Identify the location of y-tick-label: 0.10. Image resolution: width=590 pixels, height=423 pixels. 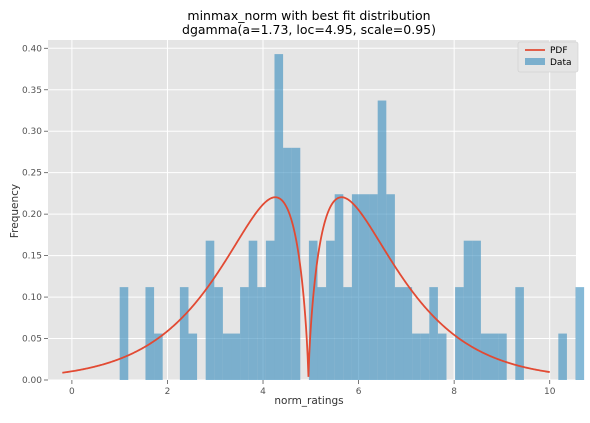
(32, 298).